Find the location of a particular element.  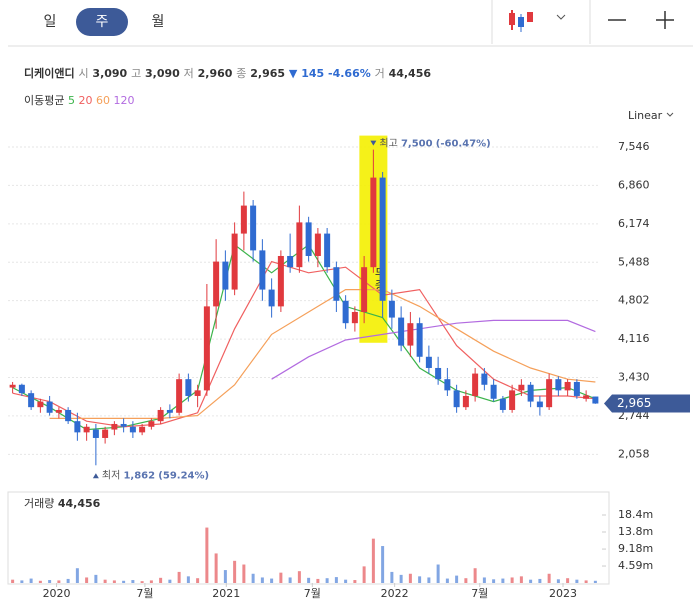

annotation-part: 1,862 is located at coordinates (139, 475).